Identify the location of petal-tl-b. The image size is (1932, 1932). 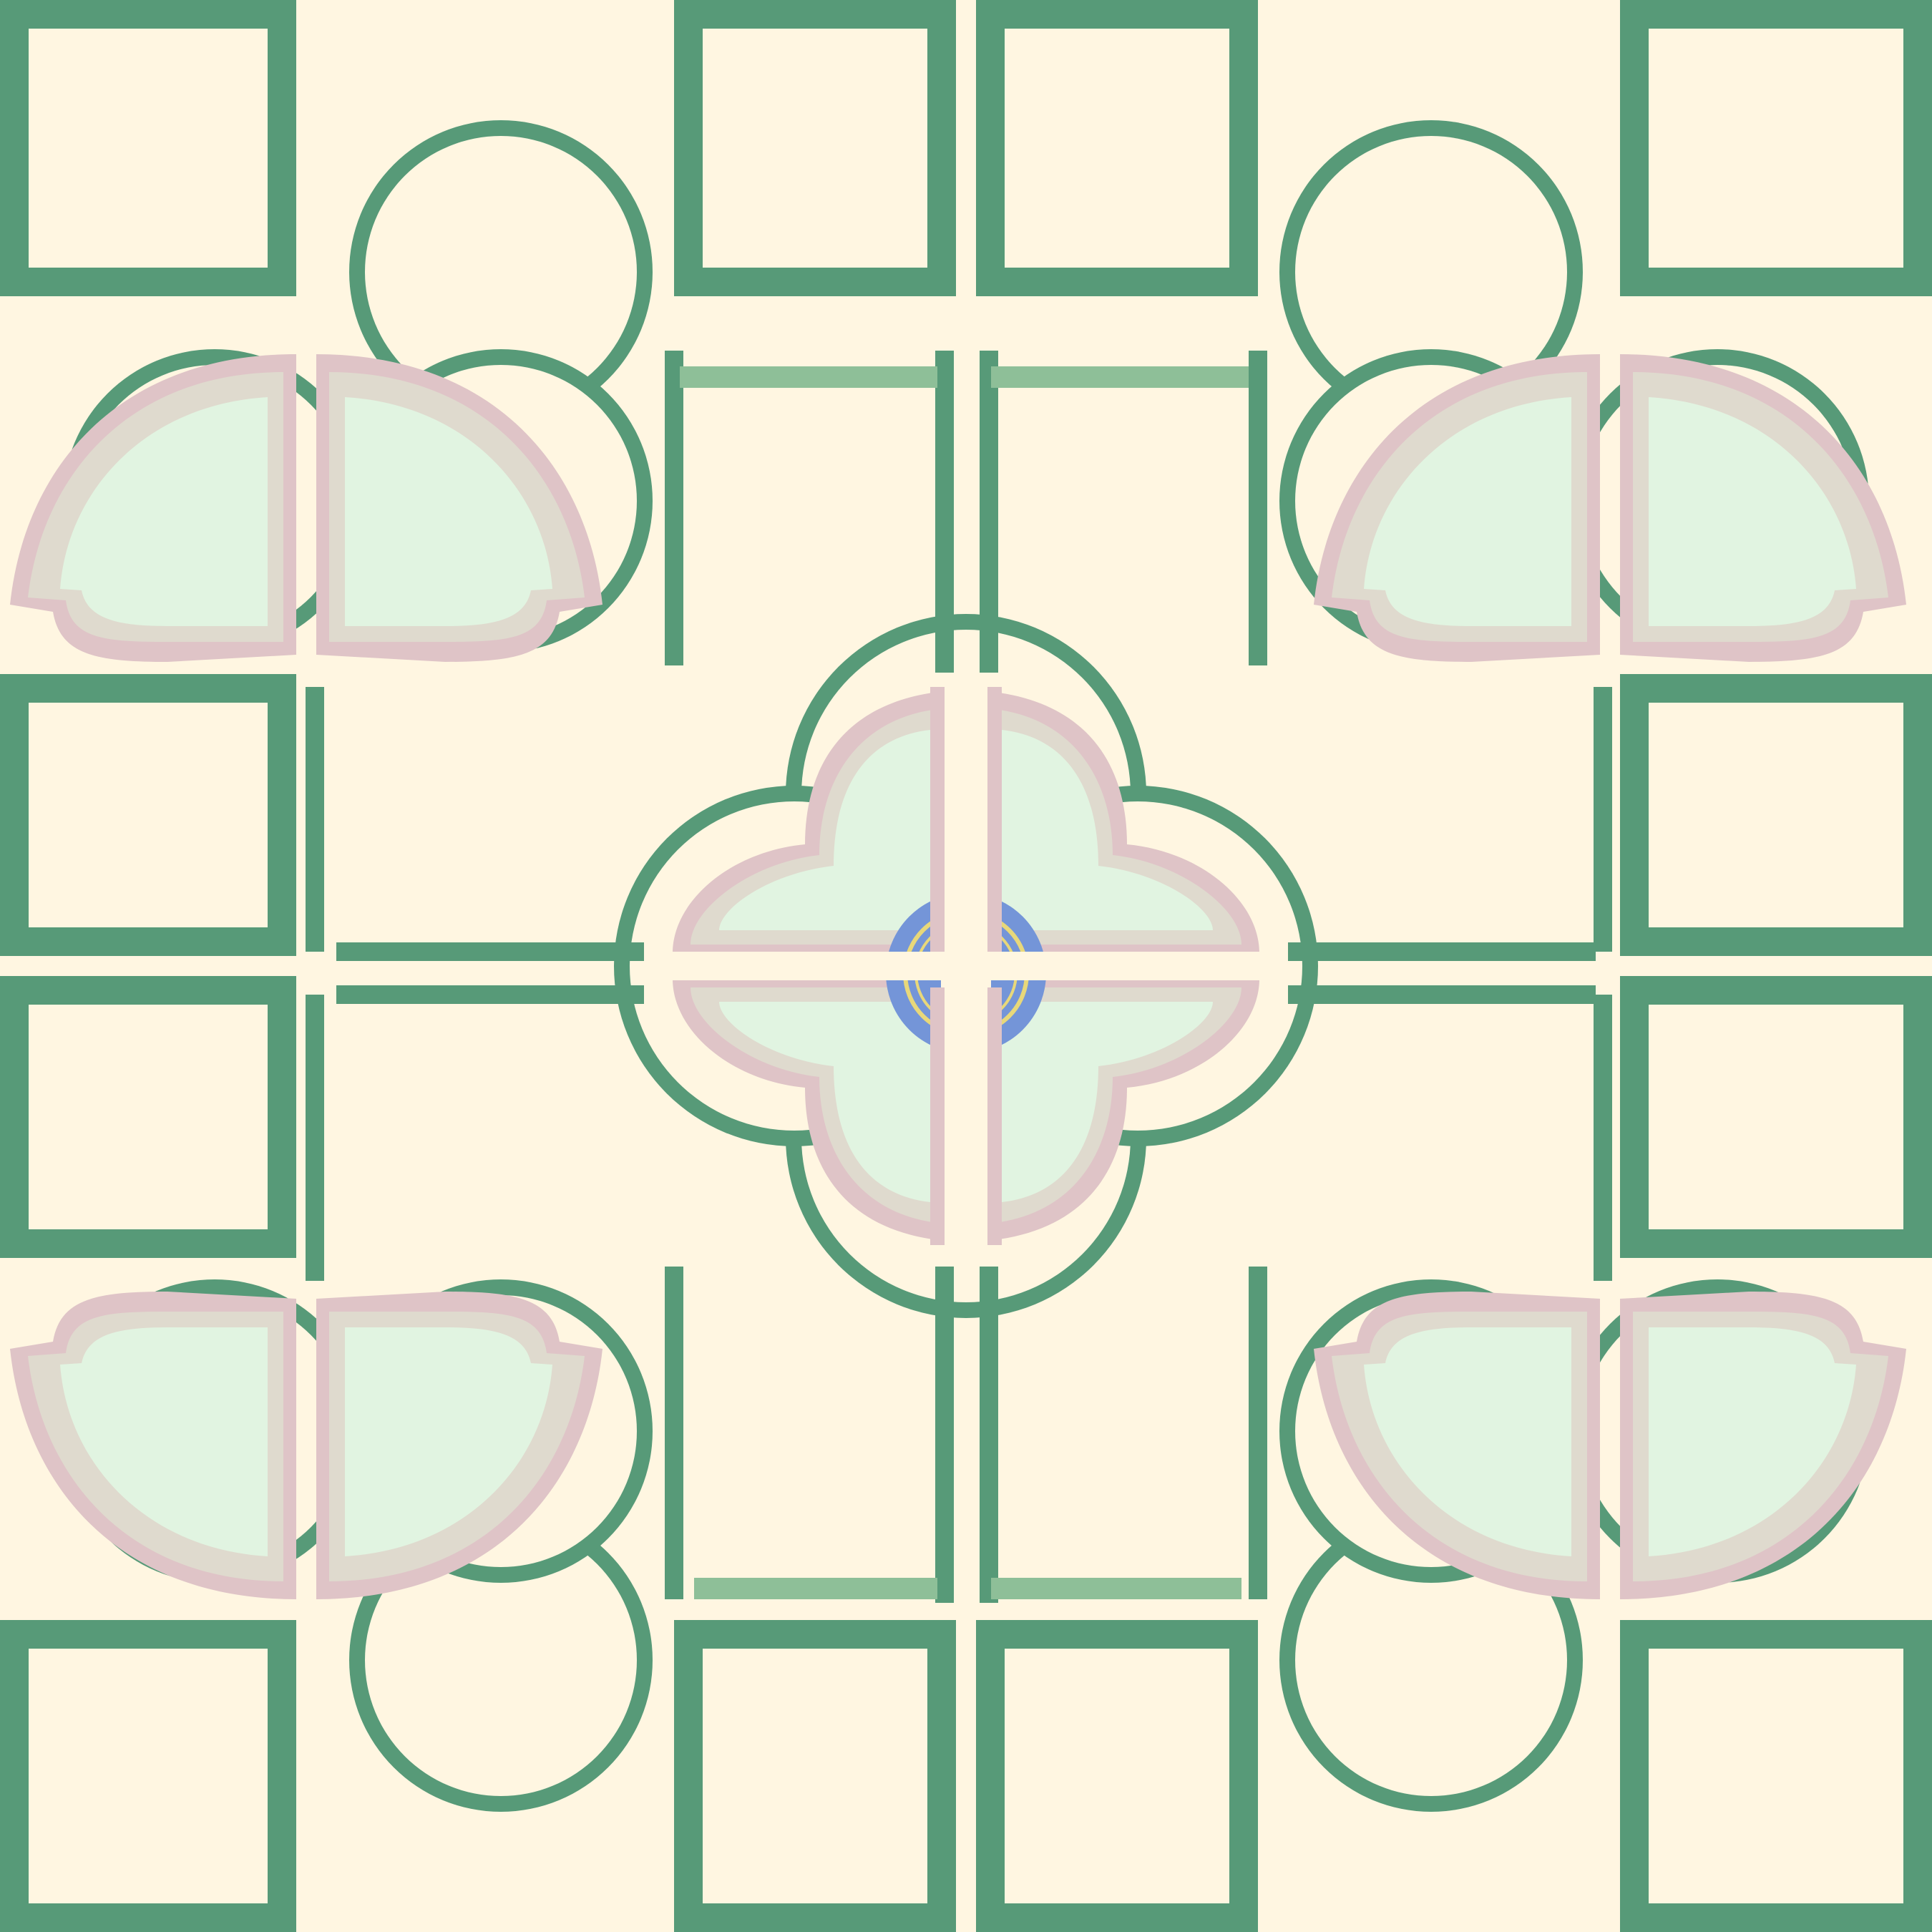
(459, 508).